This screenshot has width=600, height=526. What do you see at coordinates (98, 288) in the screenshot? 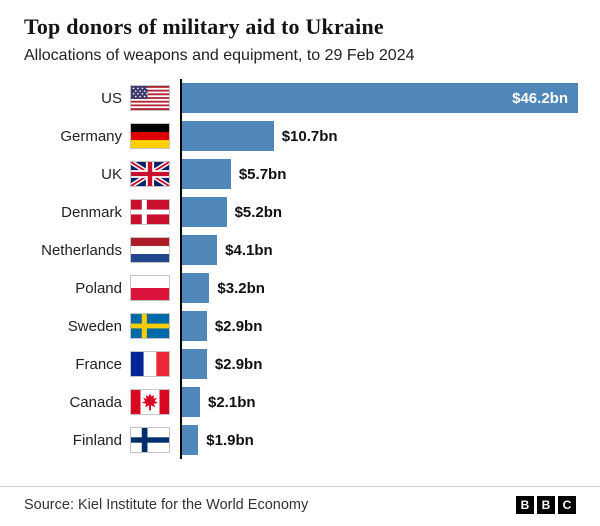
I see `country-label: Poland` at bounding box center [98, 288].